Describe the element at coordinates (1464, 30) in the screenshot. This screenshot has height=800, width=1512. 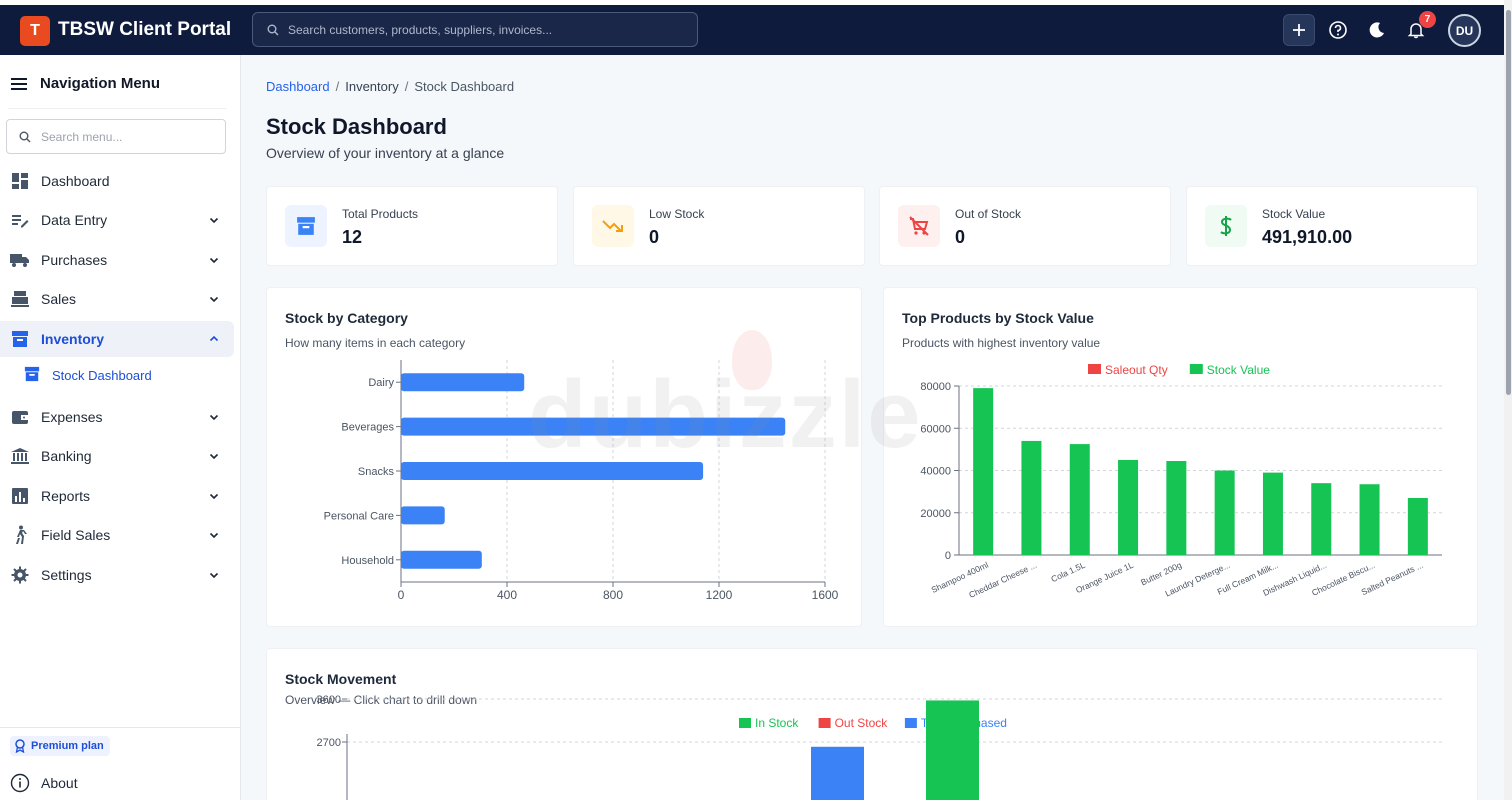
I see `user-avatar: DU` at that location.